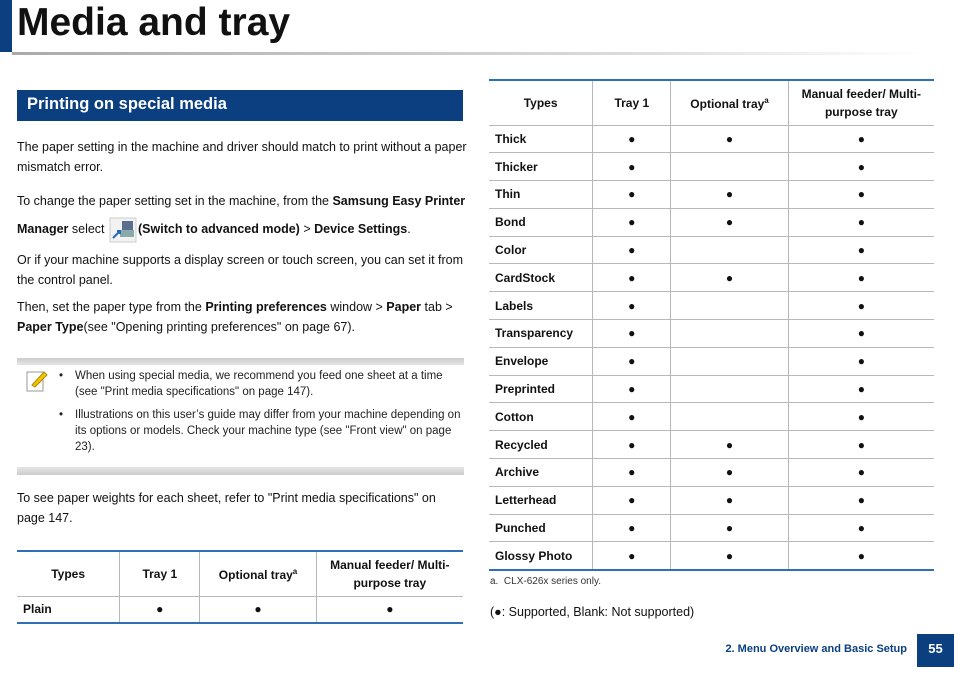 The image size is (954, 675). I want to click on row: Plain ● ● ●, so click(240, 610).